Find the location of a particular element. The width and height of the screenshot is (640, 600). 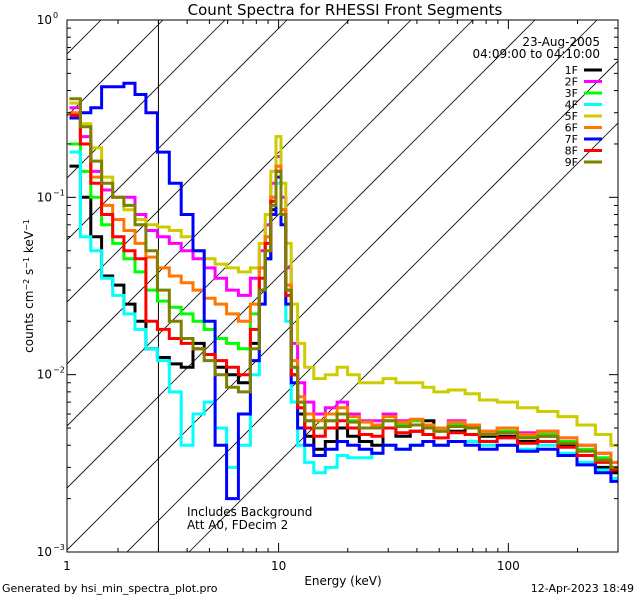

chart-title: Count Spectra for RHESSI Front Segments is located at coordinates (345, 10).